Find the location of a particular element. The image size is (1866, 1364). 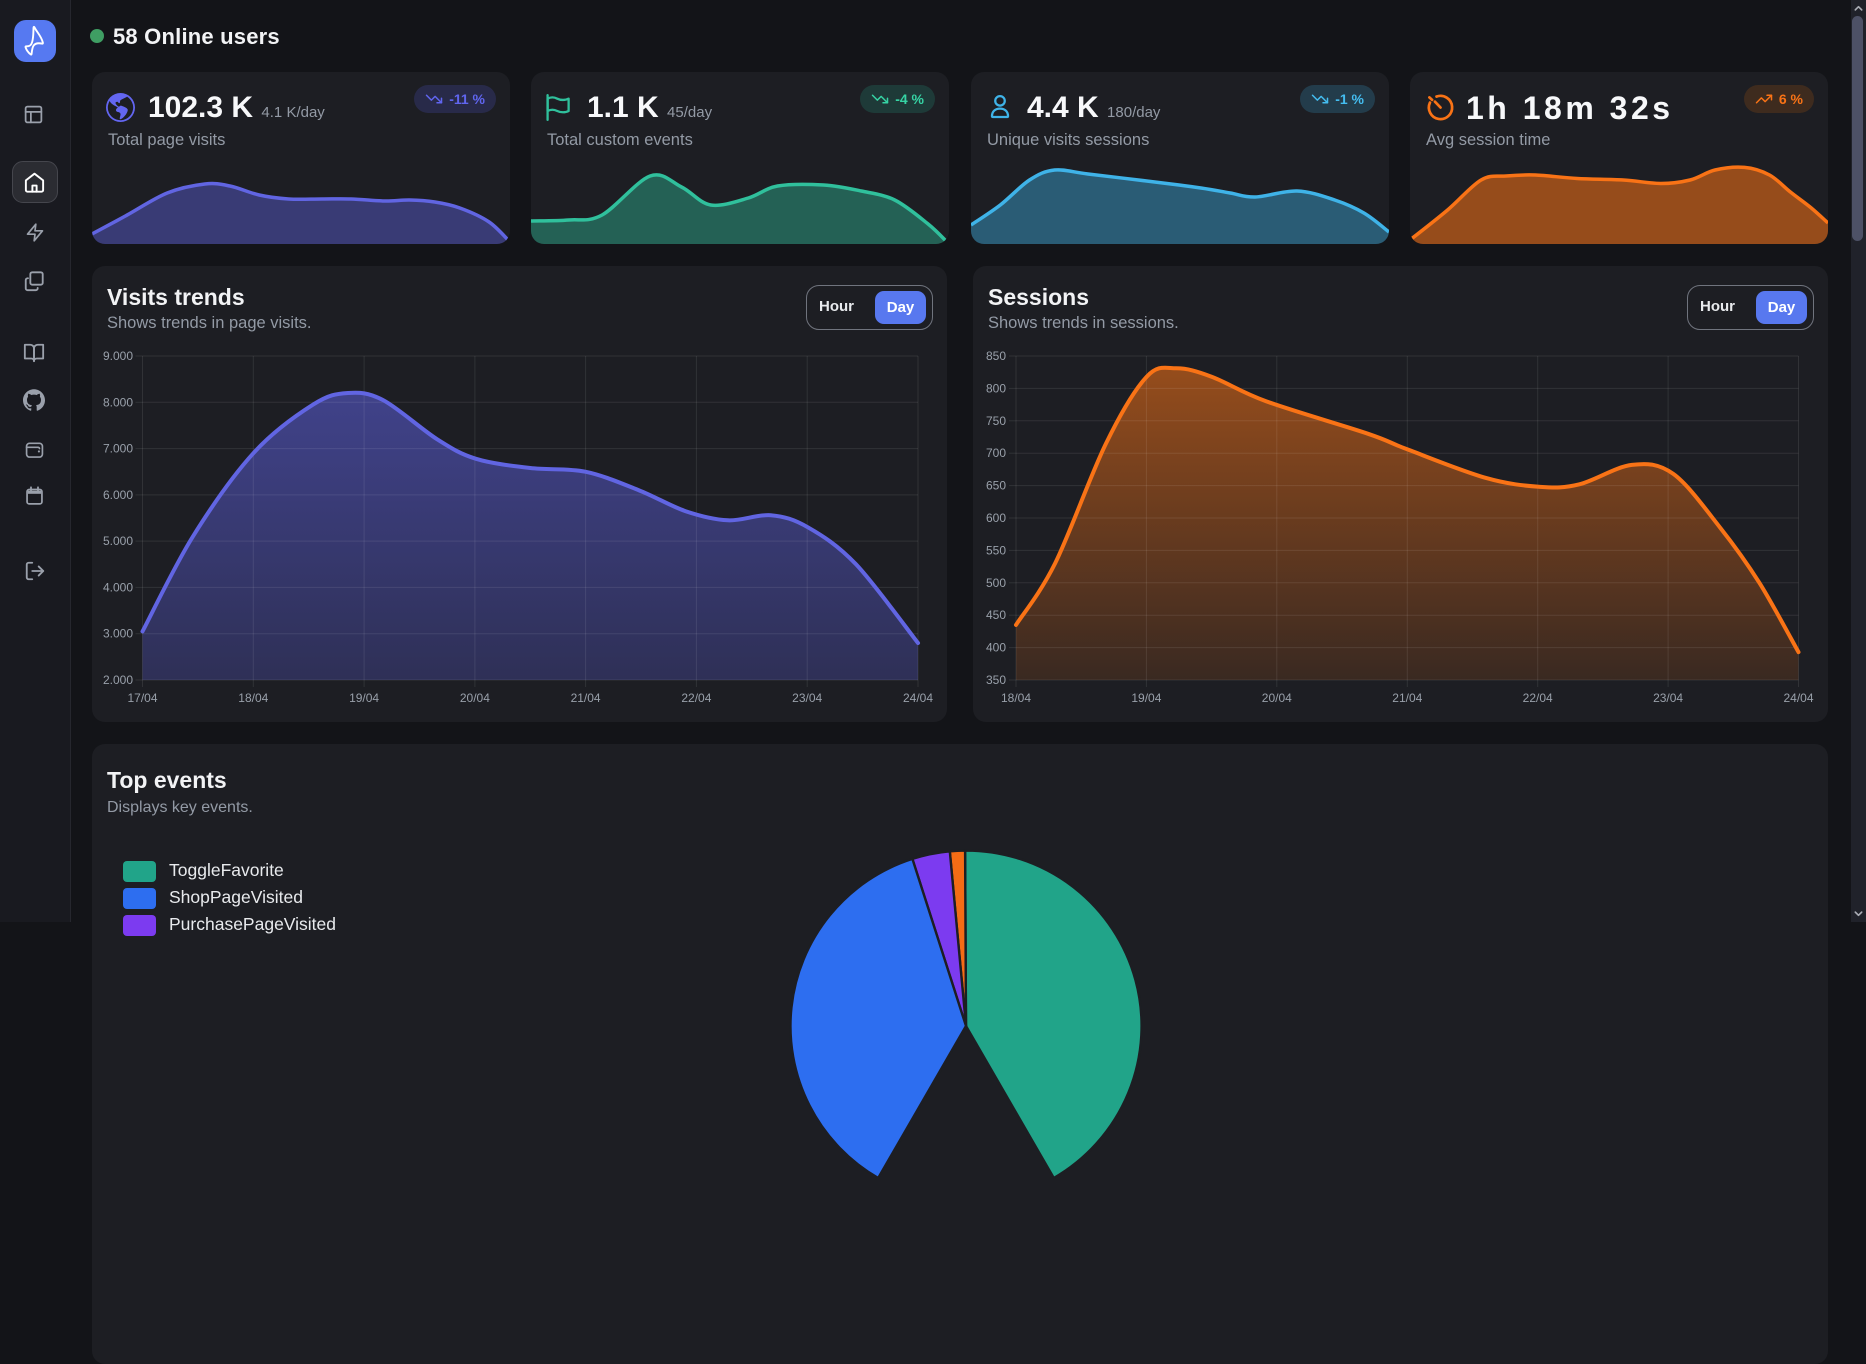

svg-text: 800 is located at coordinates (996, 388).